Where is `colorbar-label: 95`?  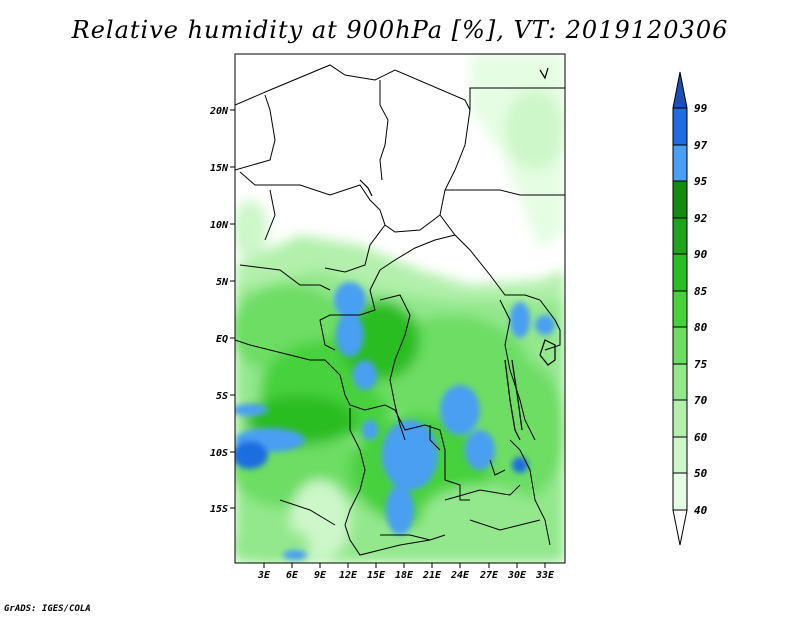
colorbar-label: 95 is located at coordinates (701, 181).